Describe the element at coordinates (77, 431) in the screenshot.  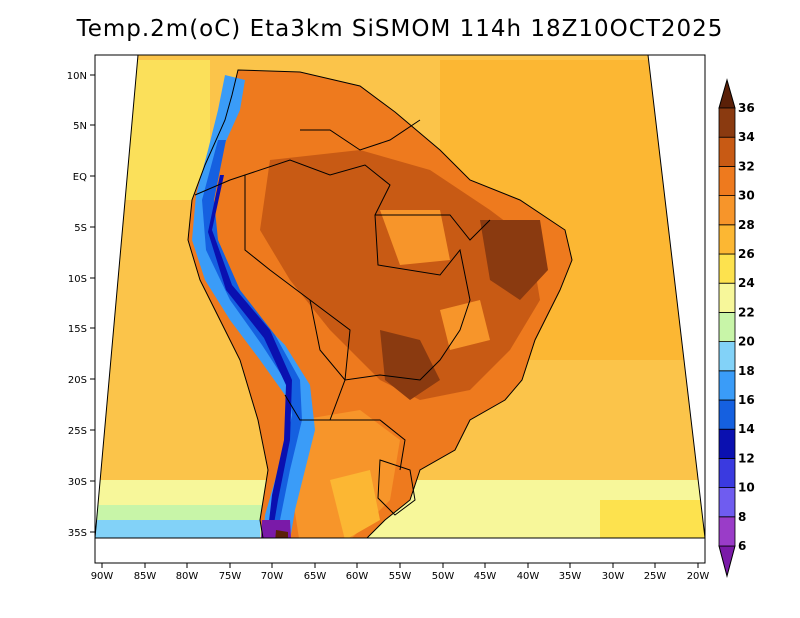
I see `lat-label: 25S` at that location.